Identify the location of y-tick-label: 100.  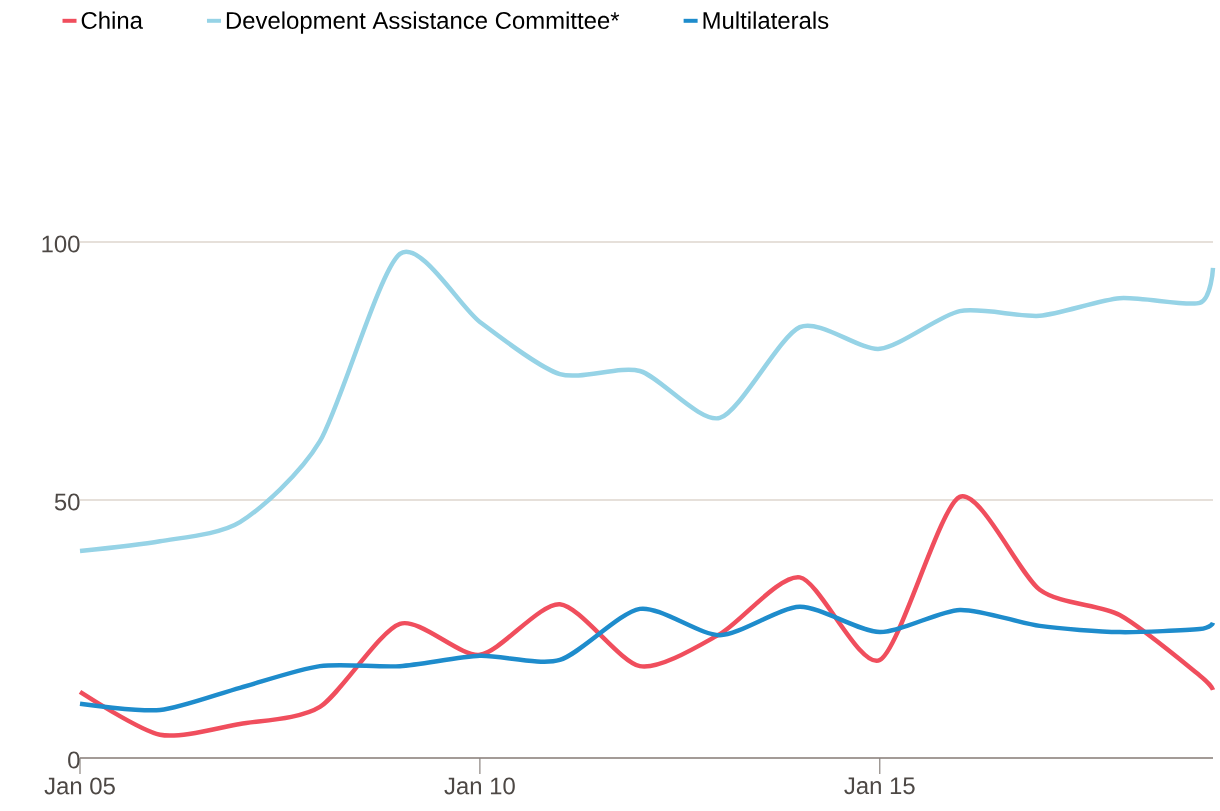
(61, 244).